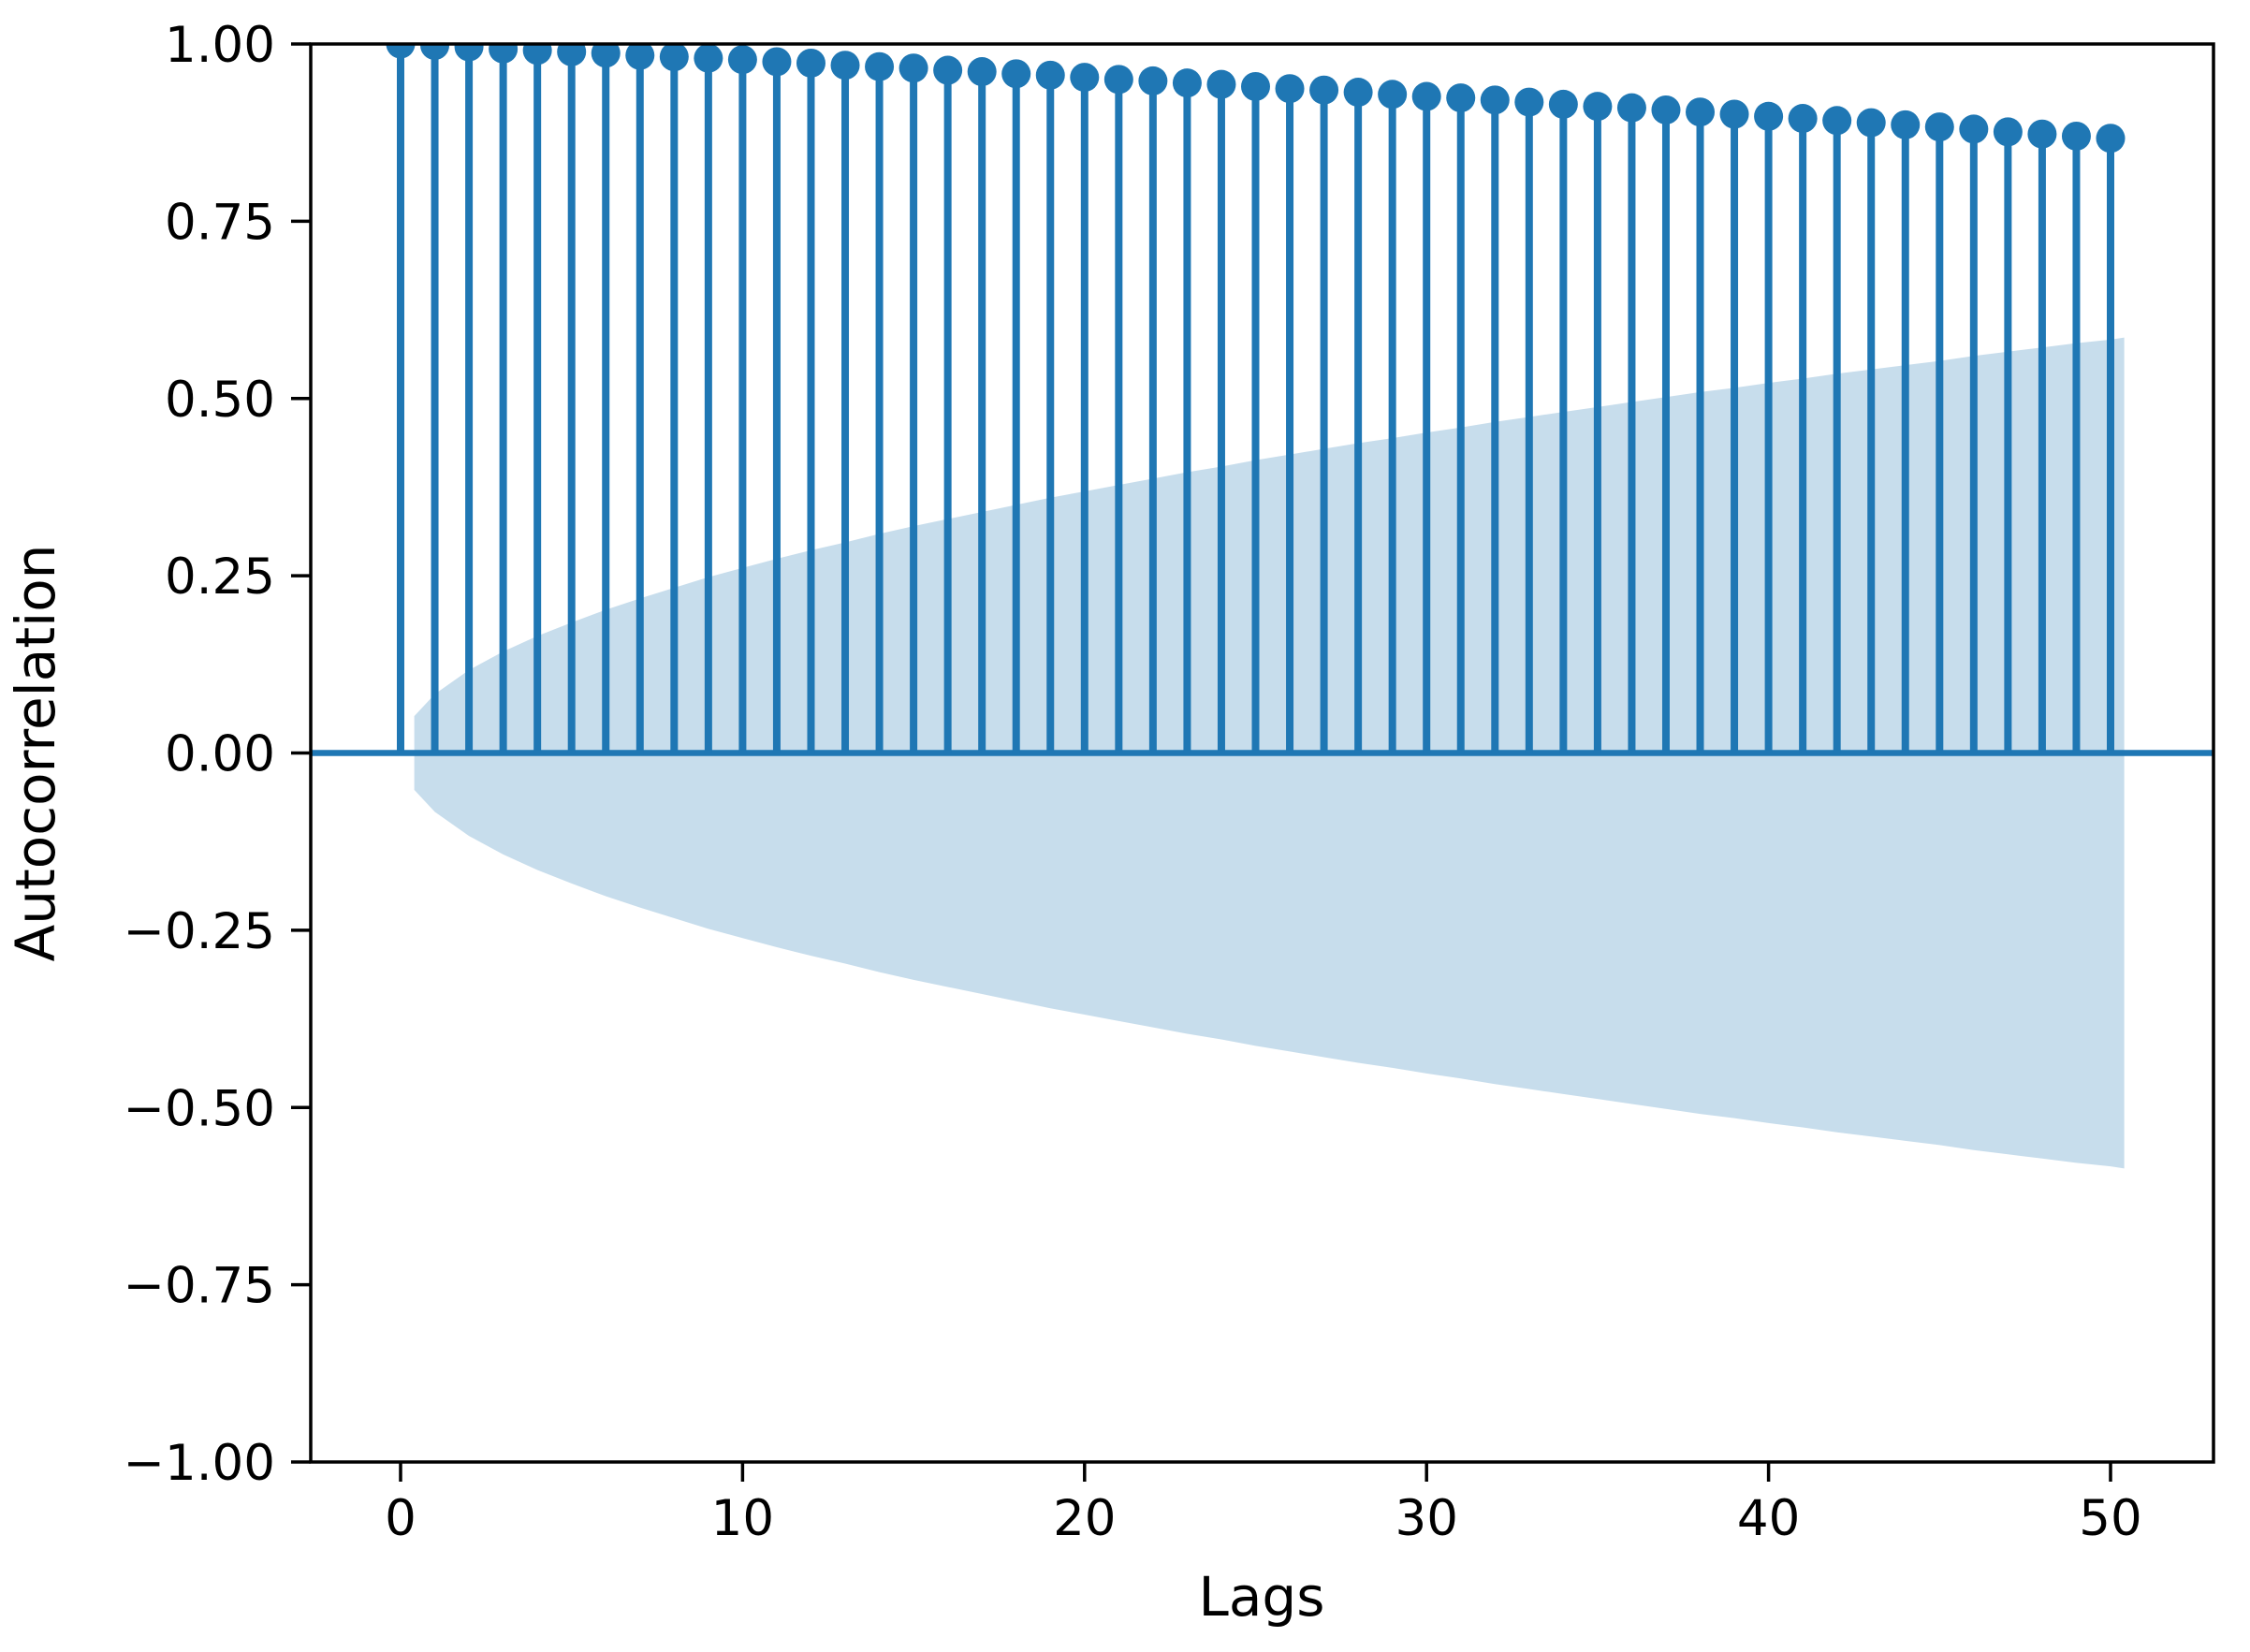  What do you see at coordinates (35, 754) in the screenshot?
I see `y-axis-label: Autocorrelation` at bounding box center [35, 754].